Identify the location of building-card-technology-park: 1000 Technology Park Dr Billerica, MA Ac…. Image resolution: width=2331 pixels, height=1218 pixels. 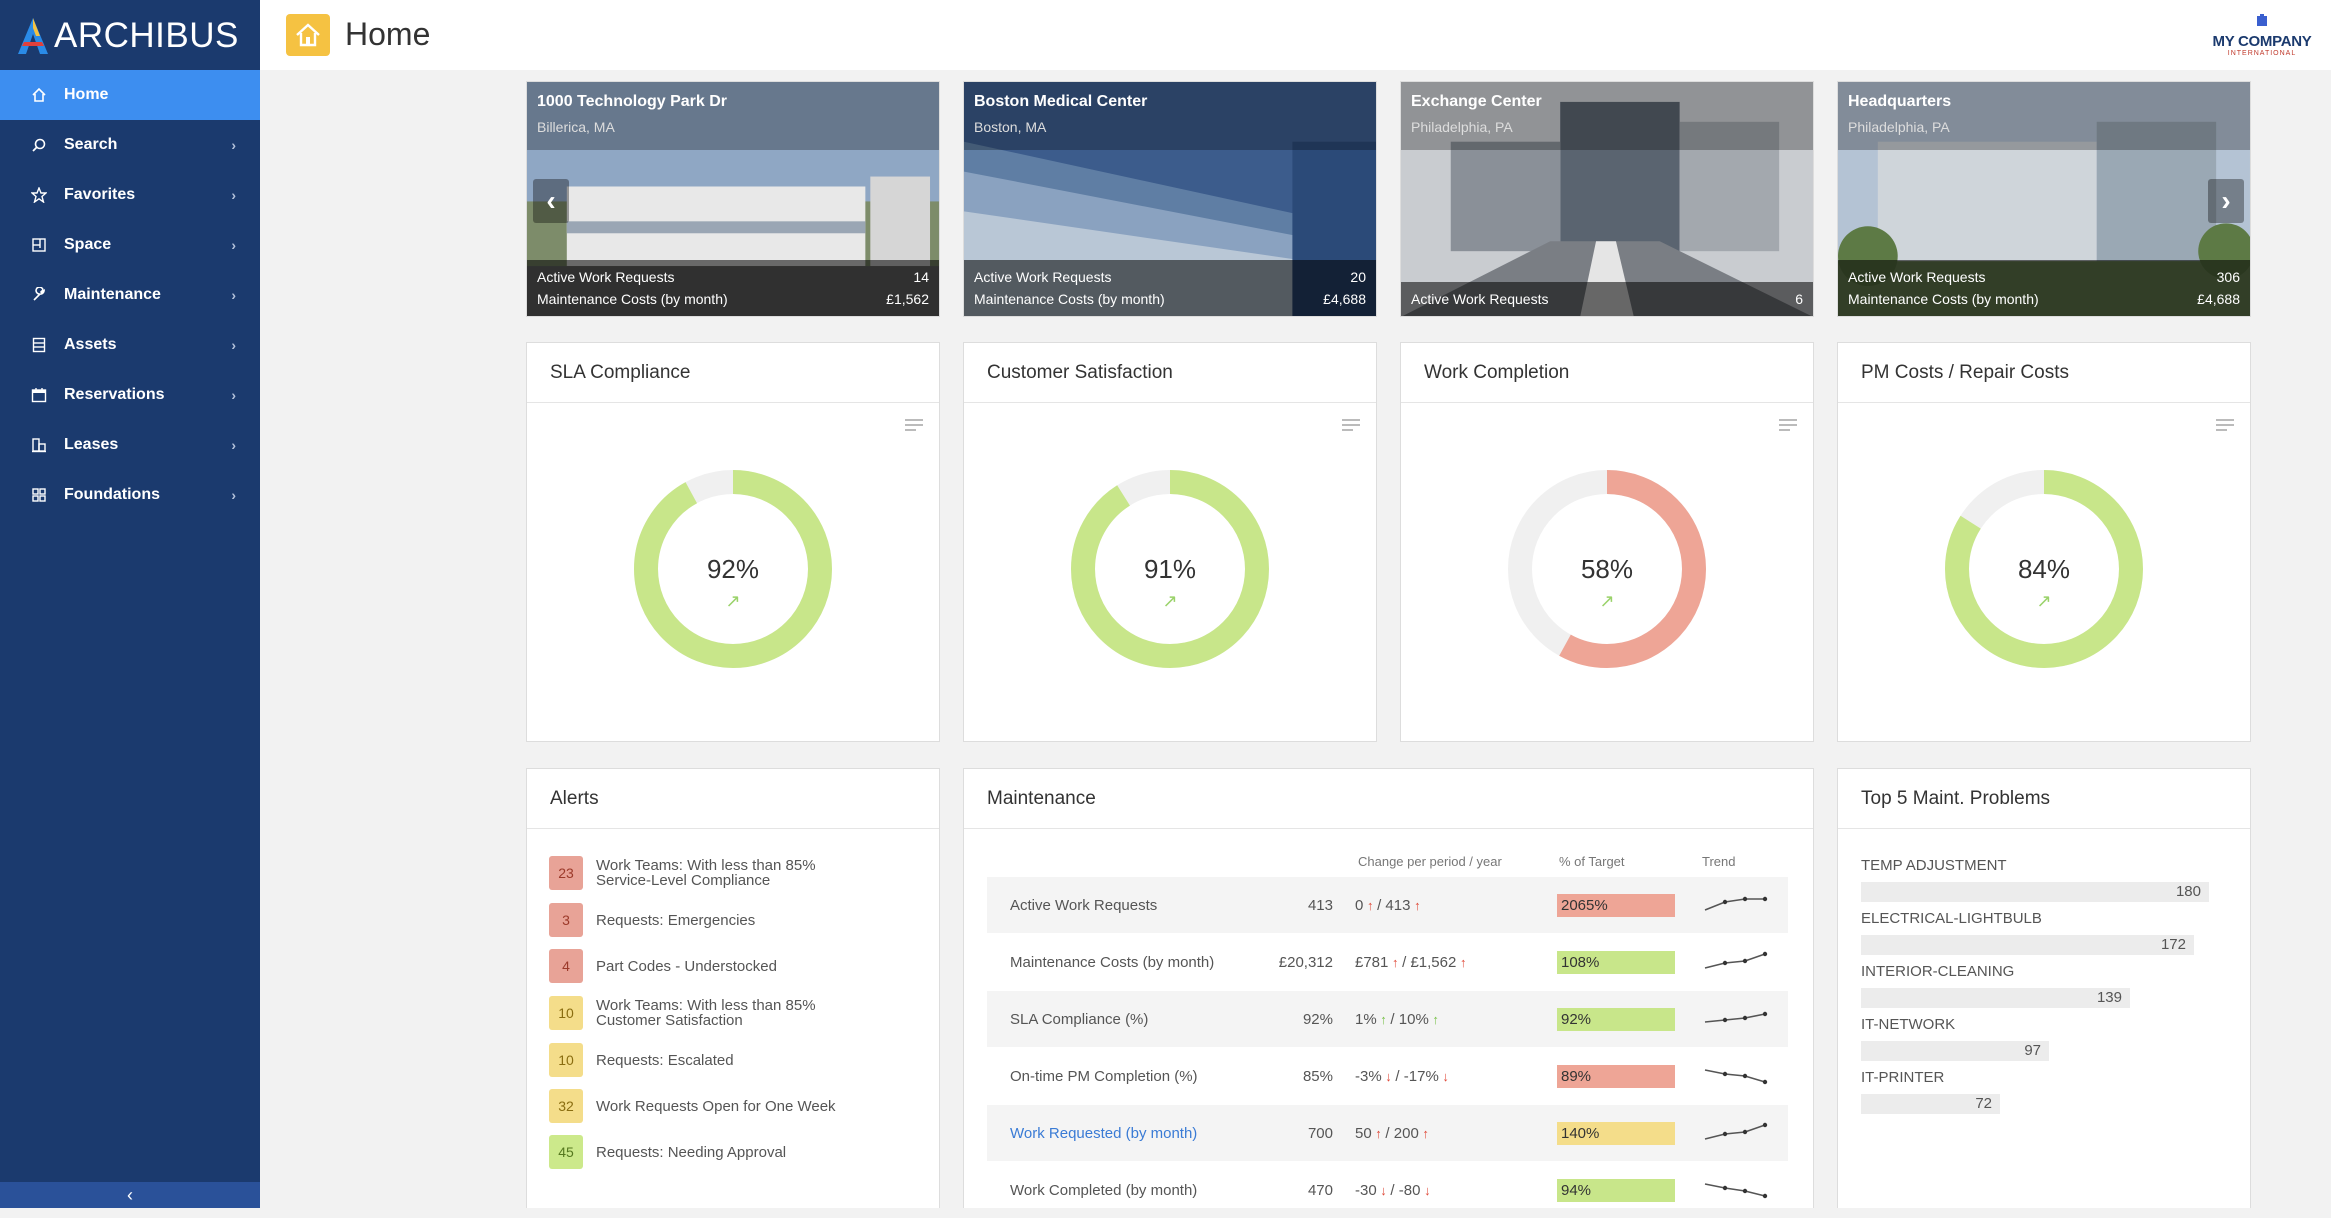
(733, 199).